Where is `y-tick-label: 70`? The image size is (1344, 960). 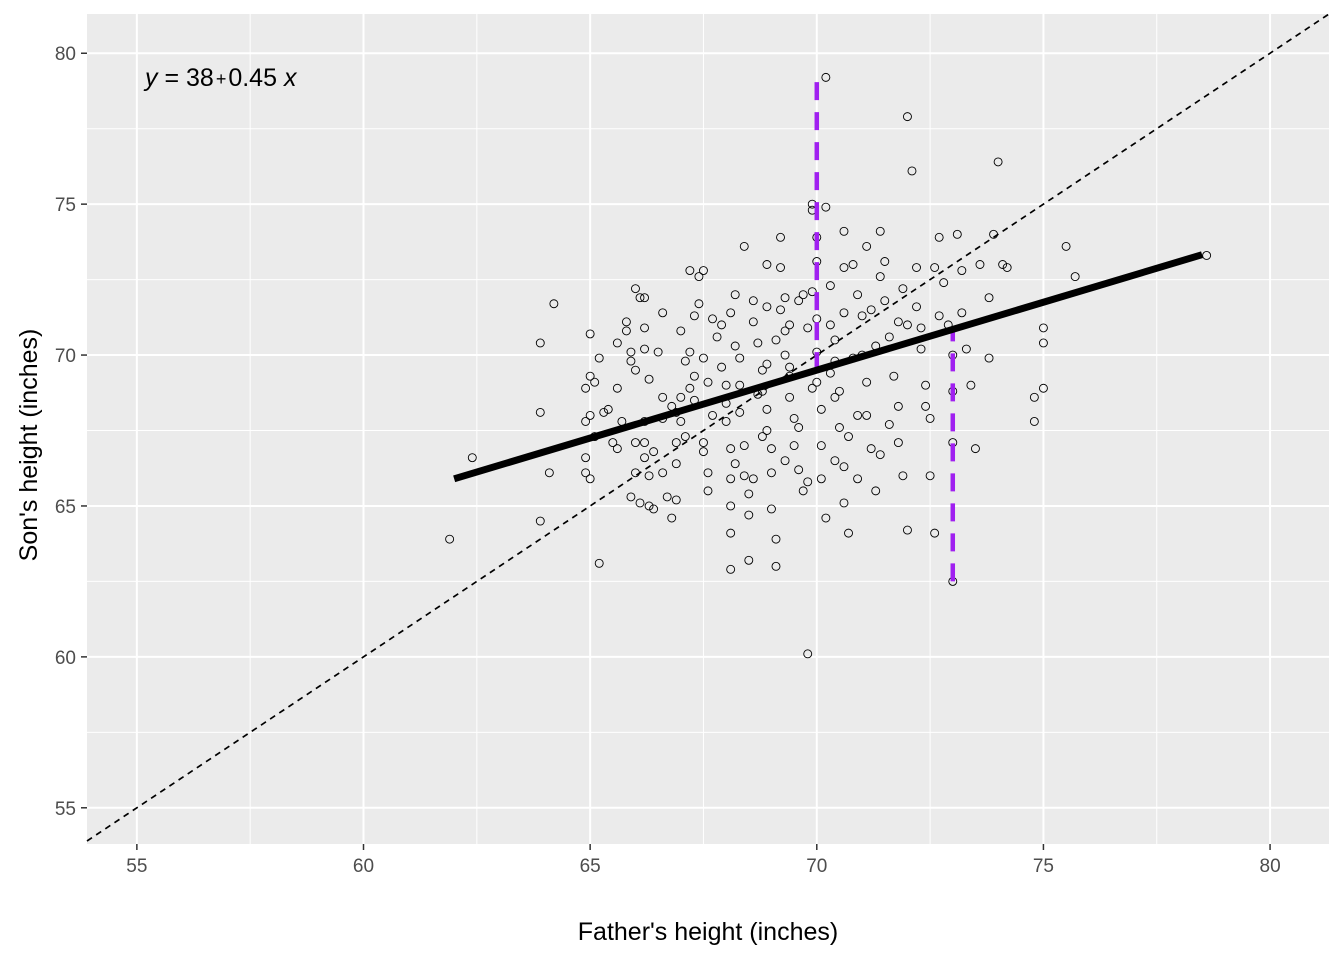 y-tick-label: 70 is located at coordinates (65, 356).